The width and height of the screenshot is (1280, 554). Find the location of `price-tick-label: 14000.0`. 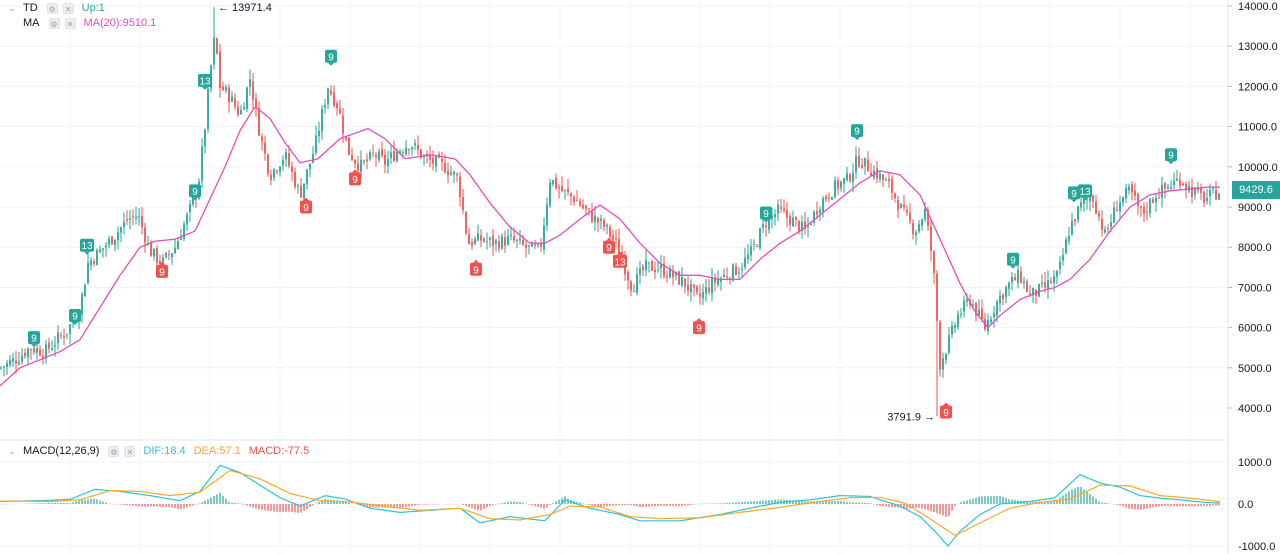

price-tick-label: 14000.0 is located at coordinates (1258, 7).